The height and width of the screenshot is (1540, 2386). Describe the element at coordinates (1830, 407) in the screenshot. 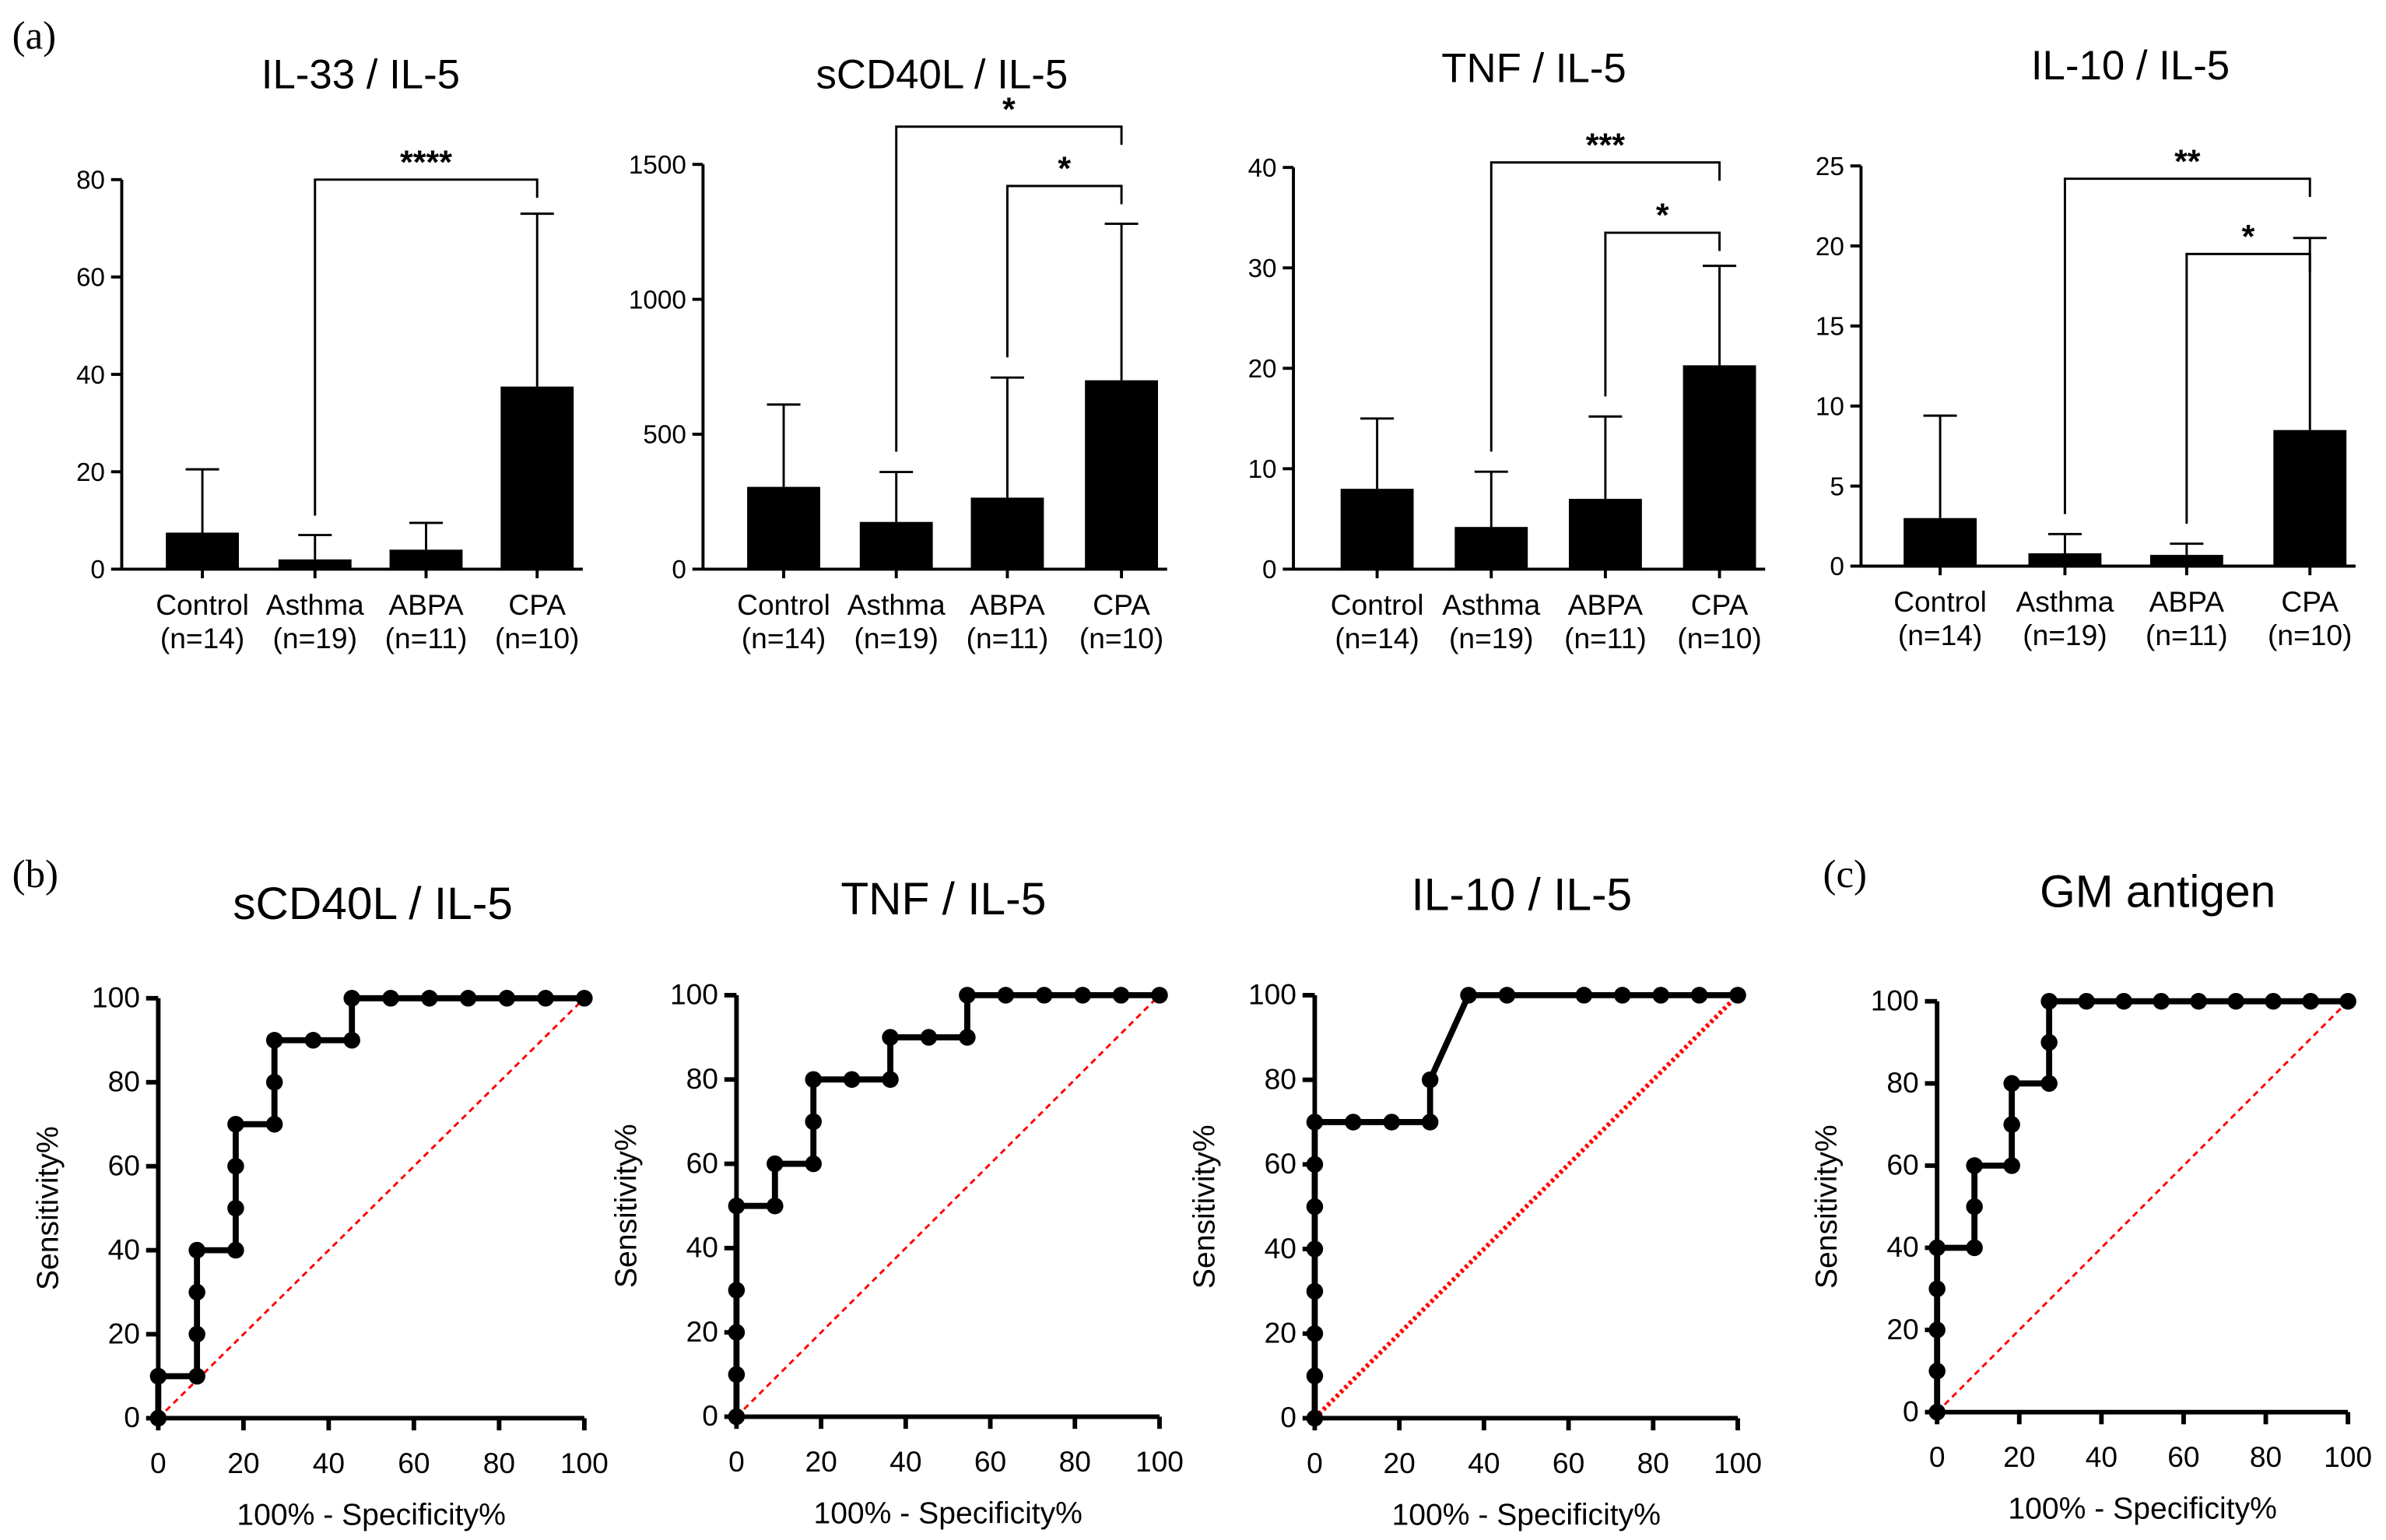

I see `y-tick-label: 10` at that location.